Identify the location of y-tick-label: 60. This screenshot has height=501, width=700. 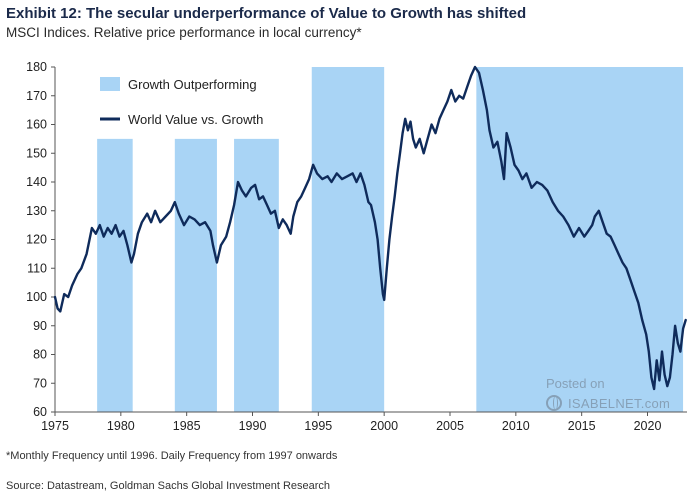
(40, 412).